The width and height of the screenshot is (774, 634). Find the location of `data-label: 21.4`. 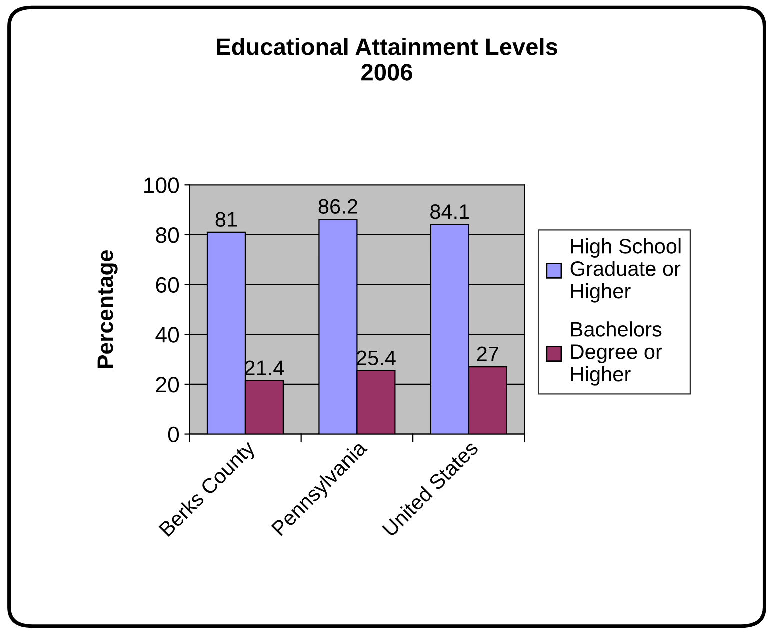

data-label: 21.4 is located at coordinates (264, 368).